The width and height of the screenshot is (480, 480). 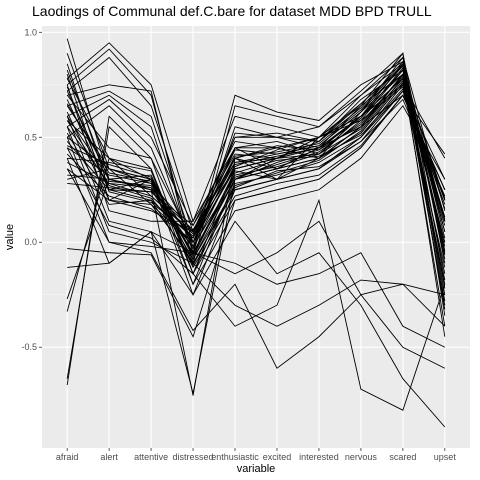 What do you see at coordinates (30, 32) in the screenshot?
I see `y-tick-label: 1.0` at bounding box center [30, 32].